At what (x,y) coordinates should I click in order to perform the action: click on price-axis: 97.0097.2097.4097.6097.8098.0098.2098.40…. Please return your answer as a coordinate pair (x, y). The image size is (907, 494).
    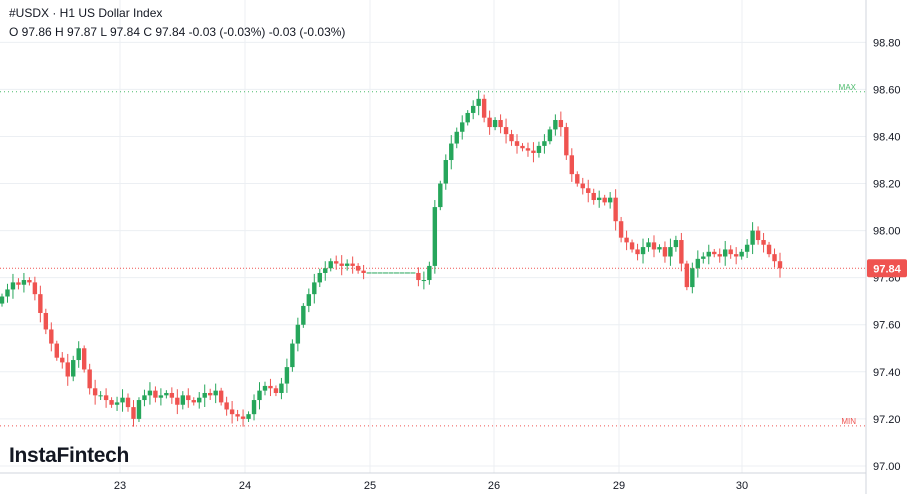
    Looking at the image, I should click on (887, 255).